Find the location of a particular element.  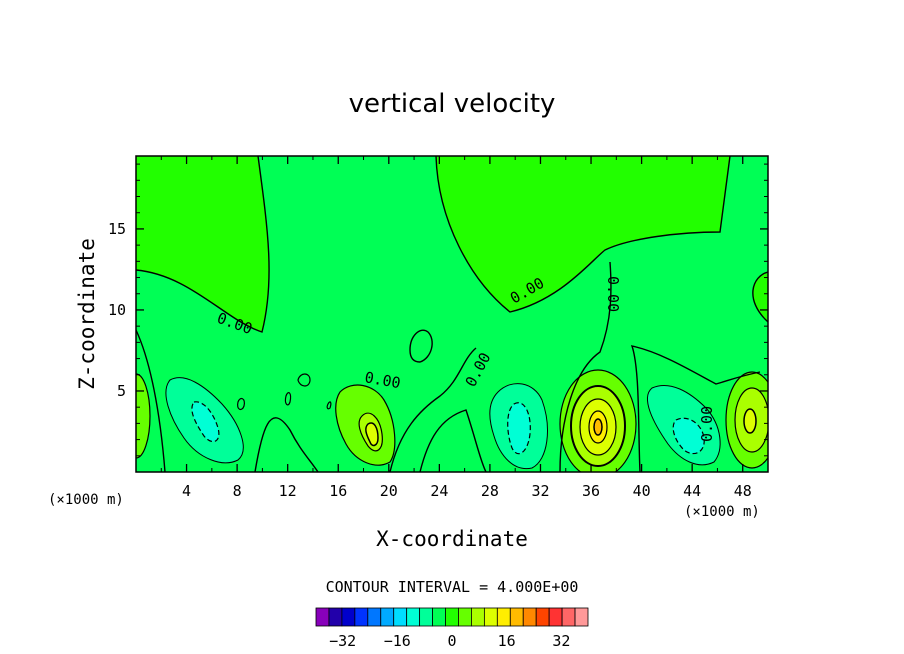

positive-cell-0-l1 is located at coordinates (143, 416).